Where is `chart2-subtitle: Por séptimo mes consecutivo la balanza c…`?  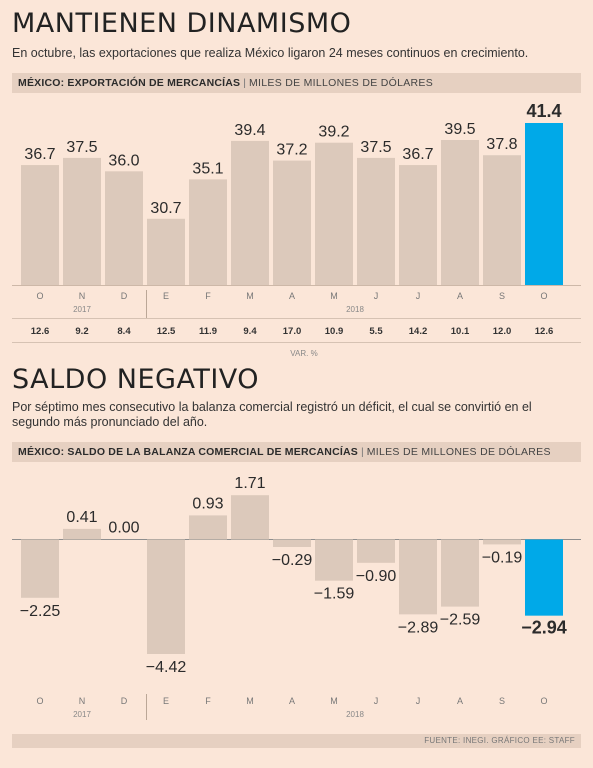 chart2-subtitle: Por séptimo mes consecutivo la balanza c… is located at coordinates (272, 414).